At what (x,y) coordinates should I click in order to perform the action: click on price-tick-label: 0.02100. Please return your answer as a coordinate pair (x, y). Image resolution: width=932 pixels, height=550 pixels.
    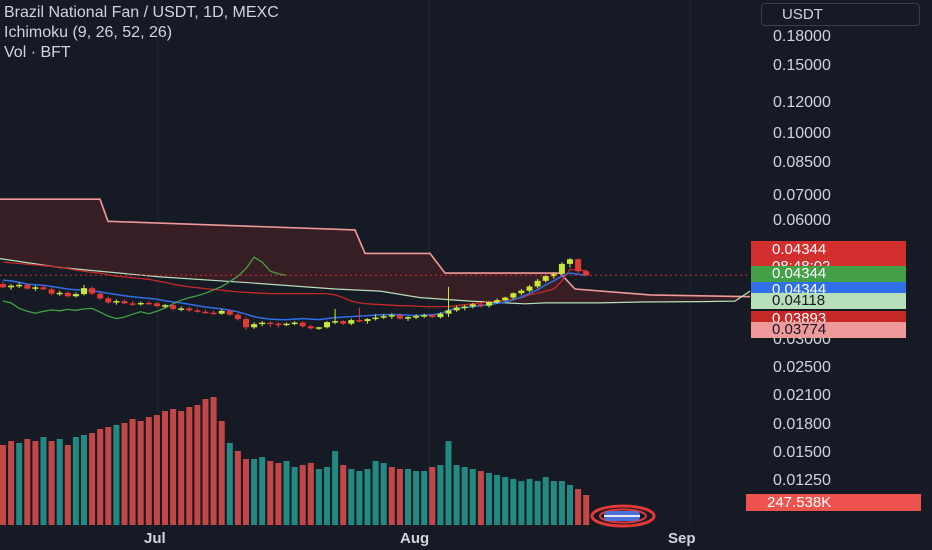
    Looking at the image, I should click on (802, 395).